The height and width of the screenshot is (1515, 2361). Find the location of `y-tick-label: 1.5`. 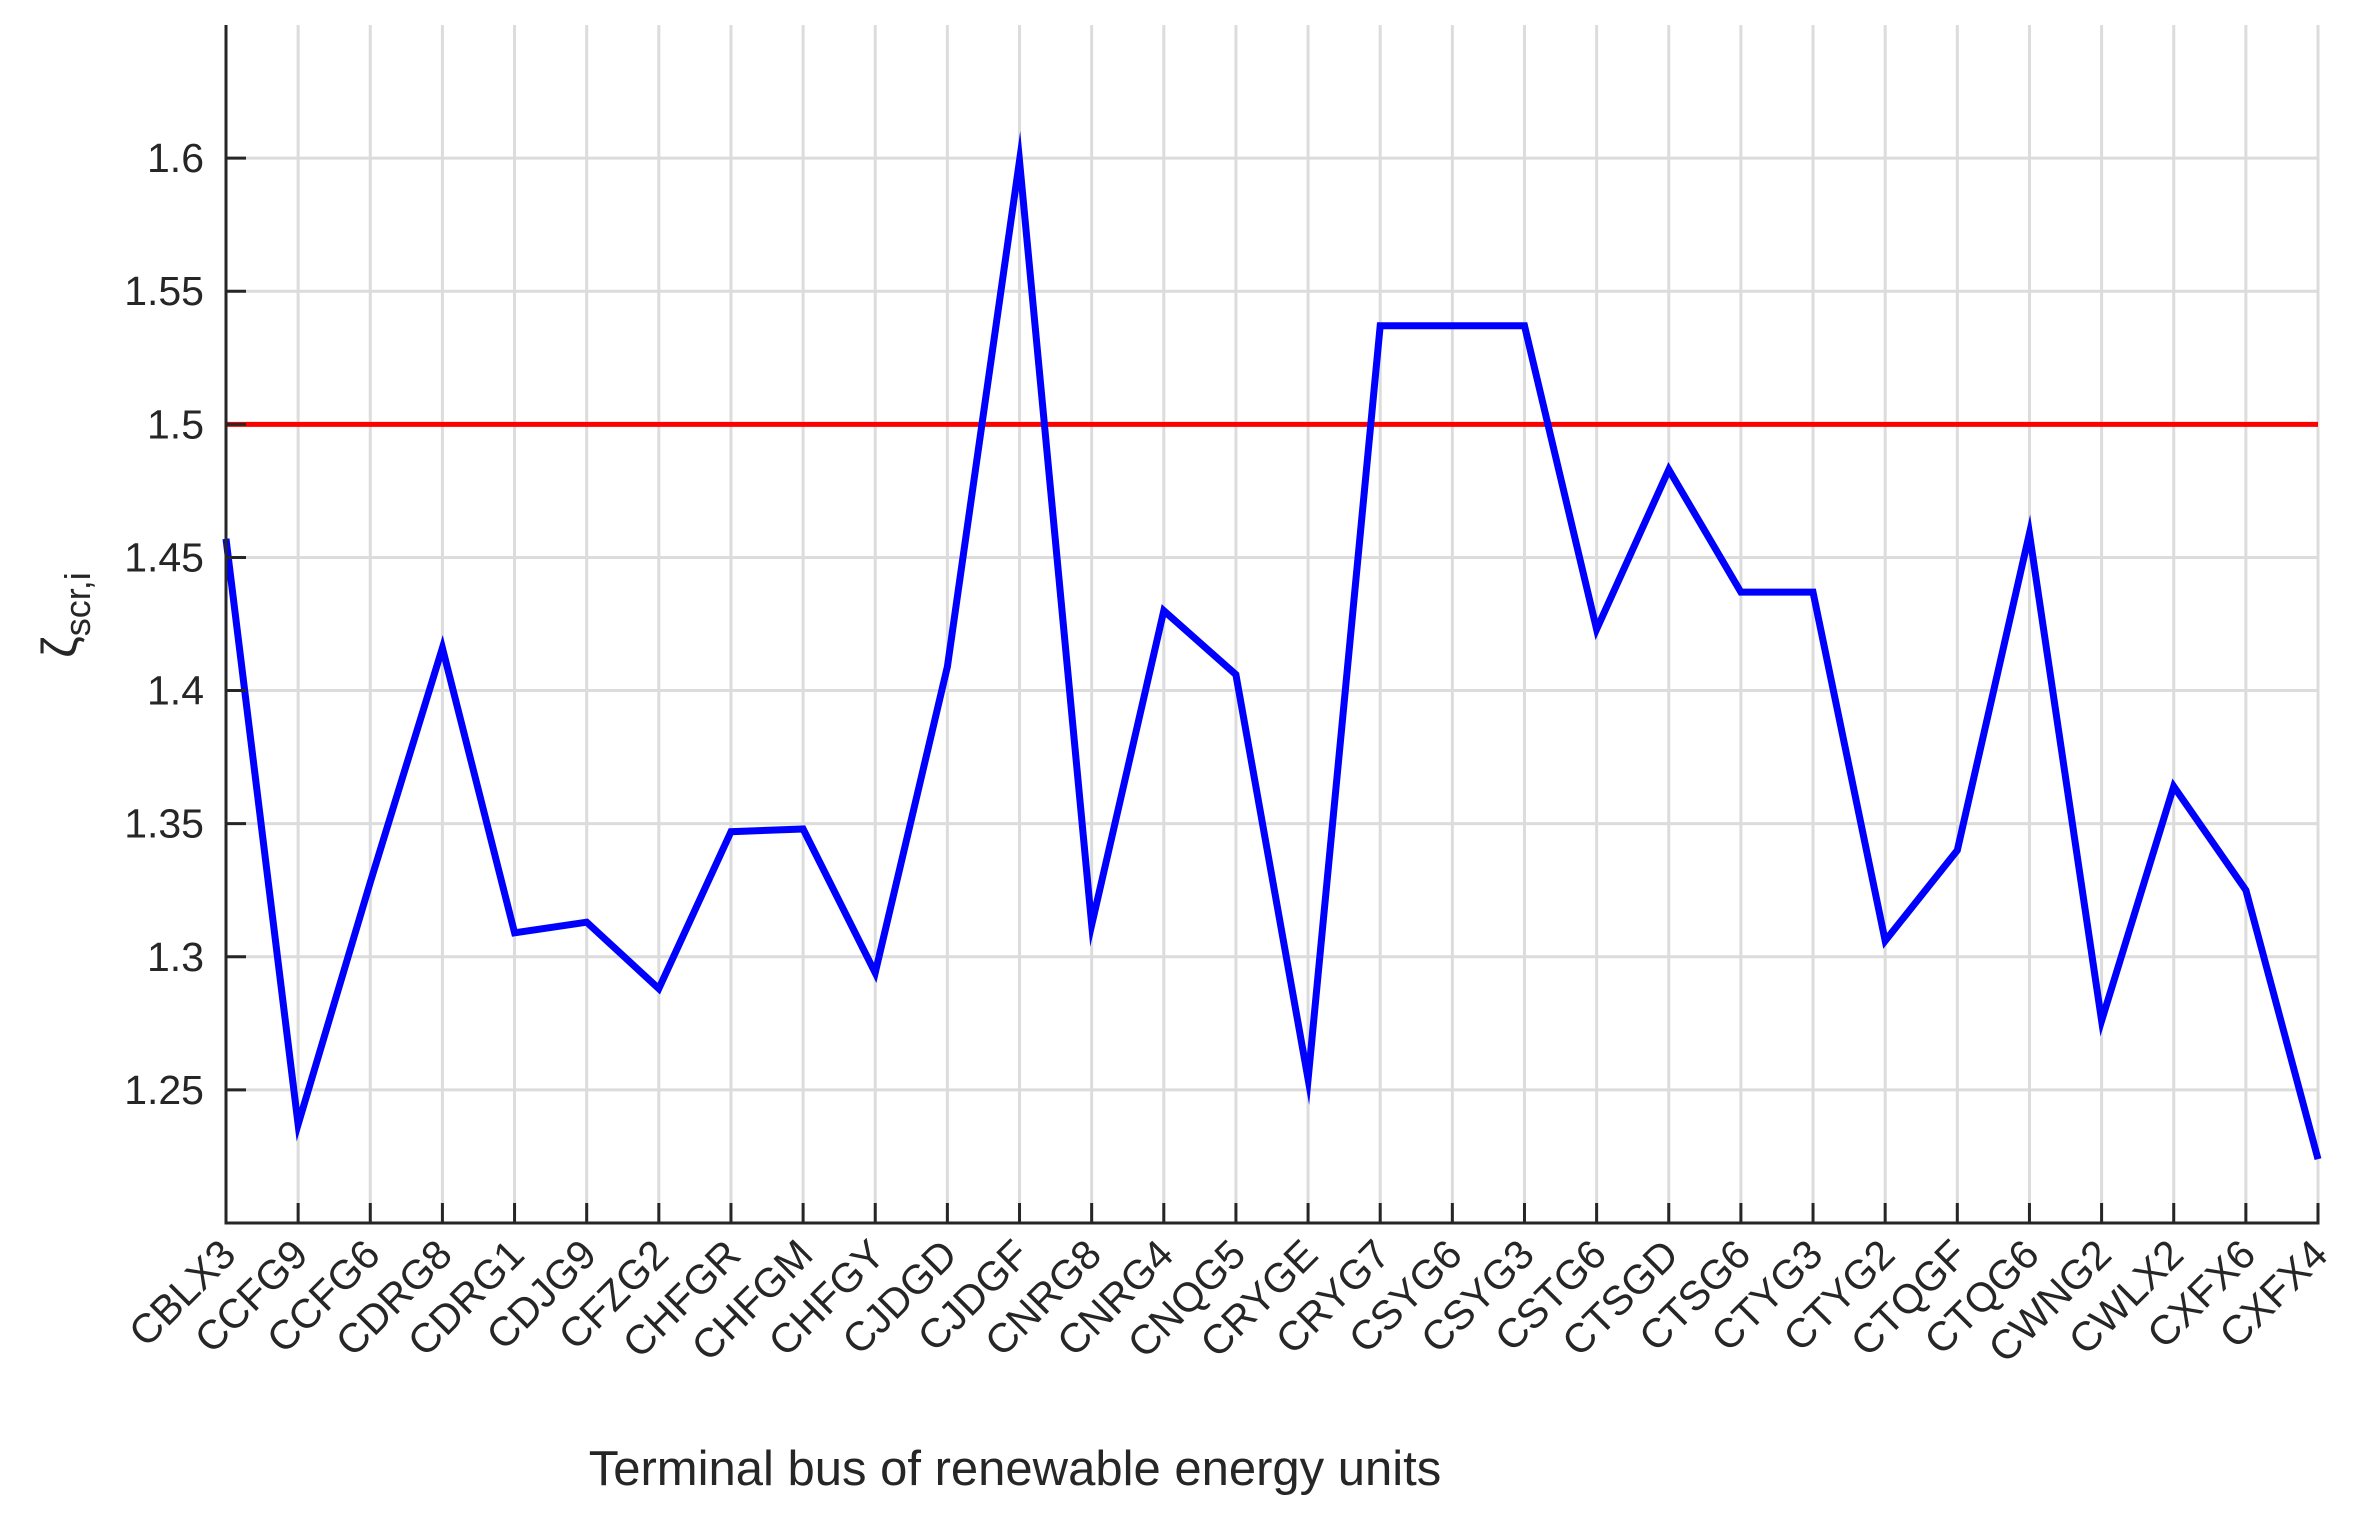

y-tick-label: 1.5 is located at coordinates (175, 424).